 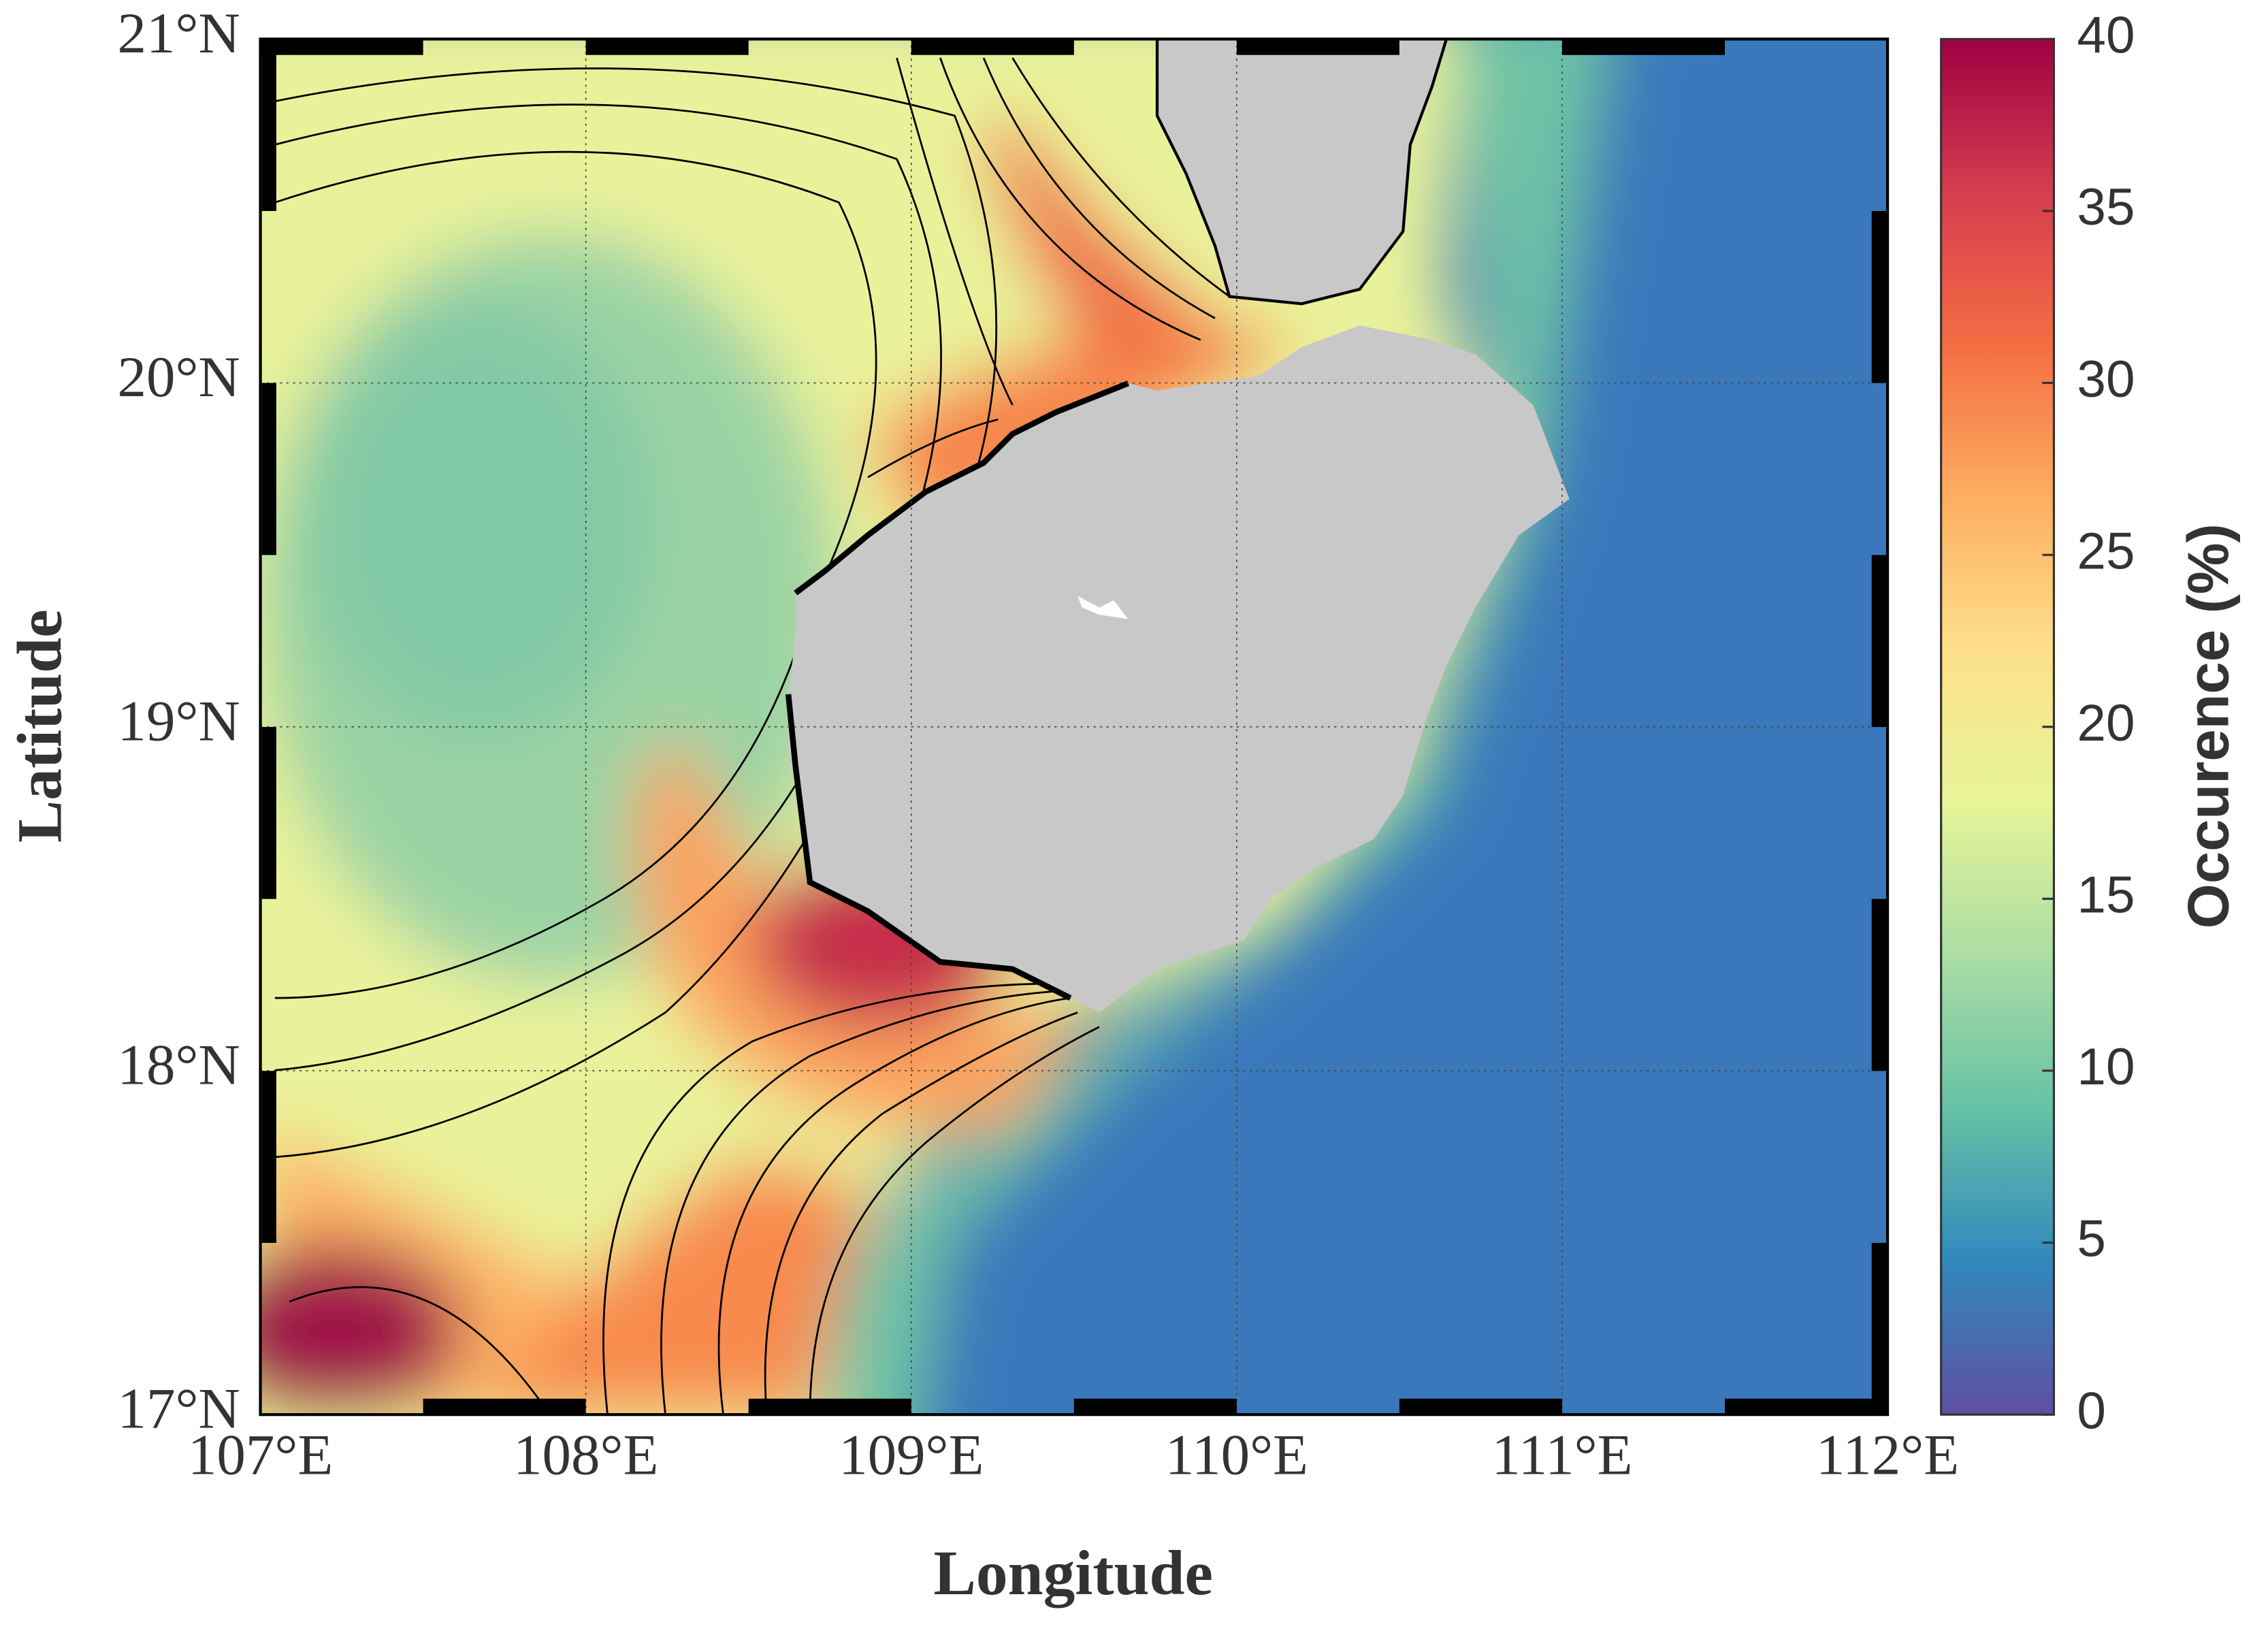 What do you see at coordinates (179, 721) in the screenshot?
I see `y-tick-label: 19°N` at bounding box center [179, 721].